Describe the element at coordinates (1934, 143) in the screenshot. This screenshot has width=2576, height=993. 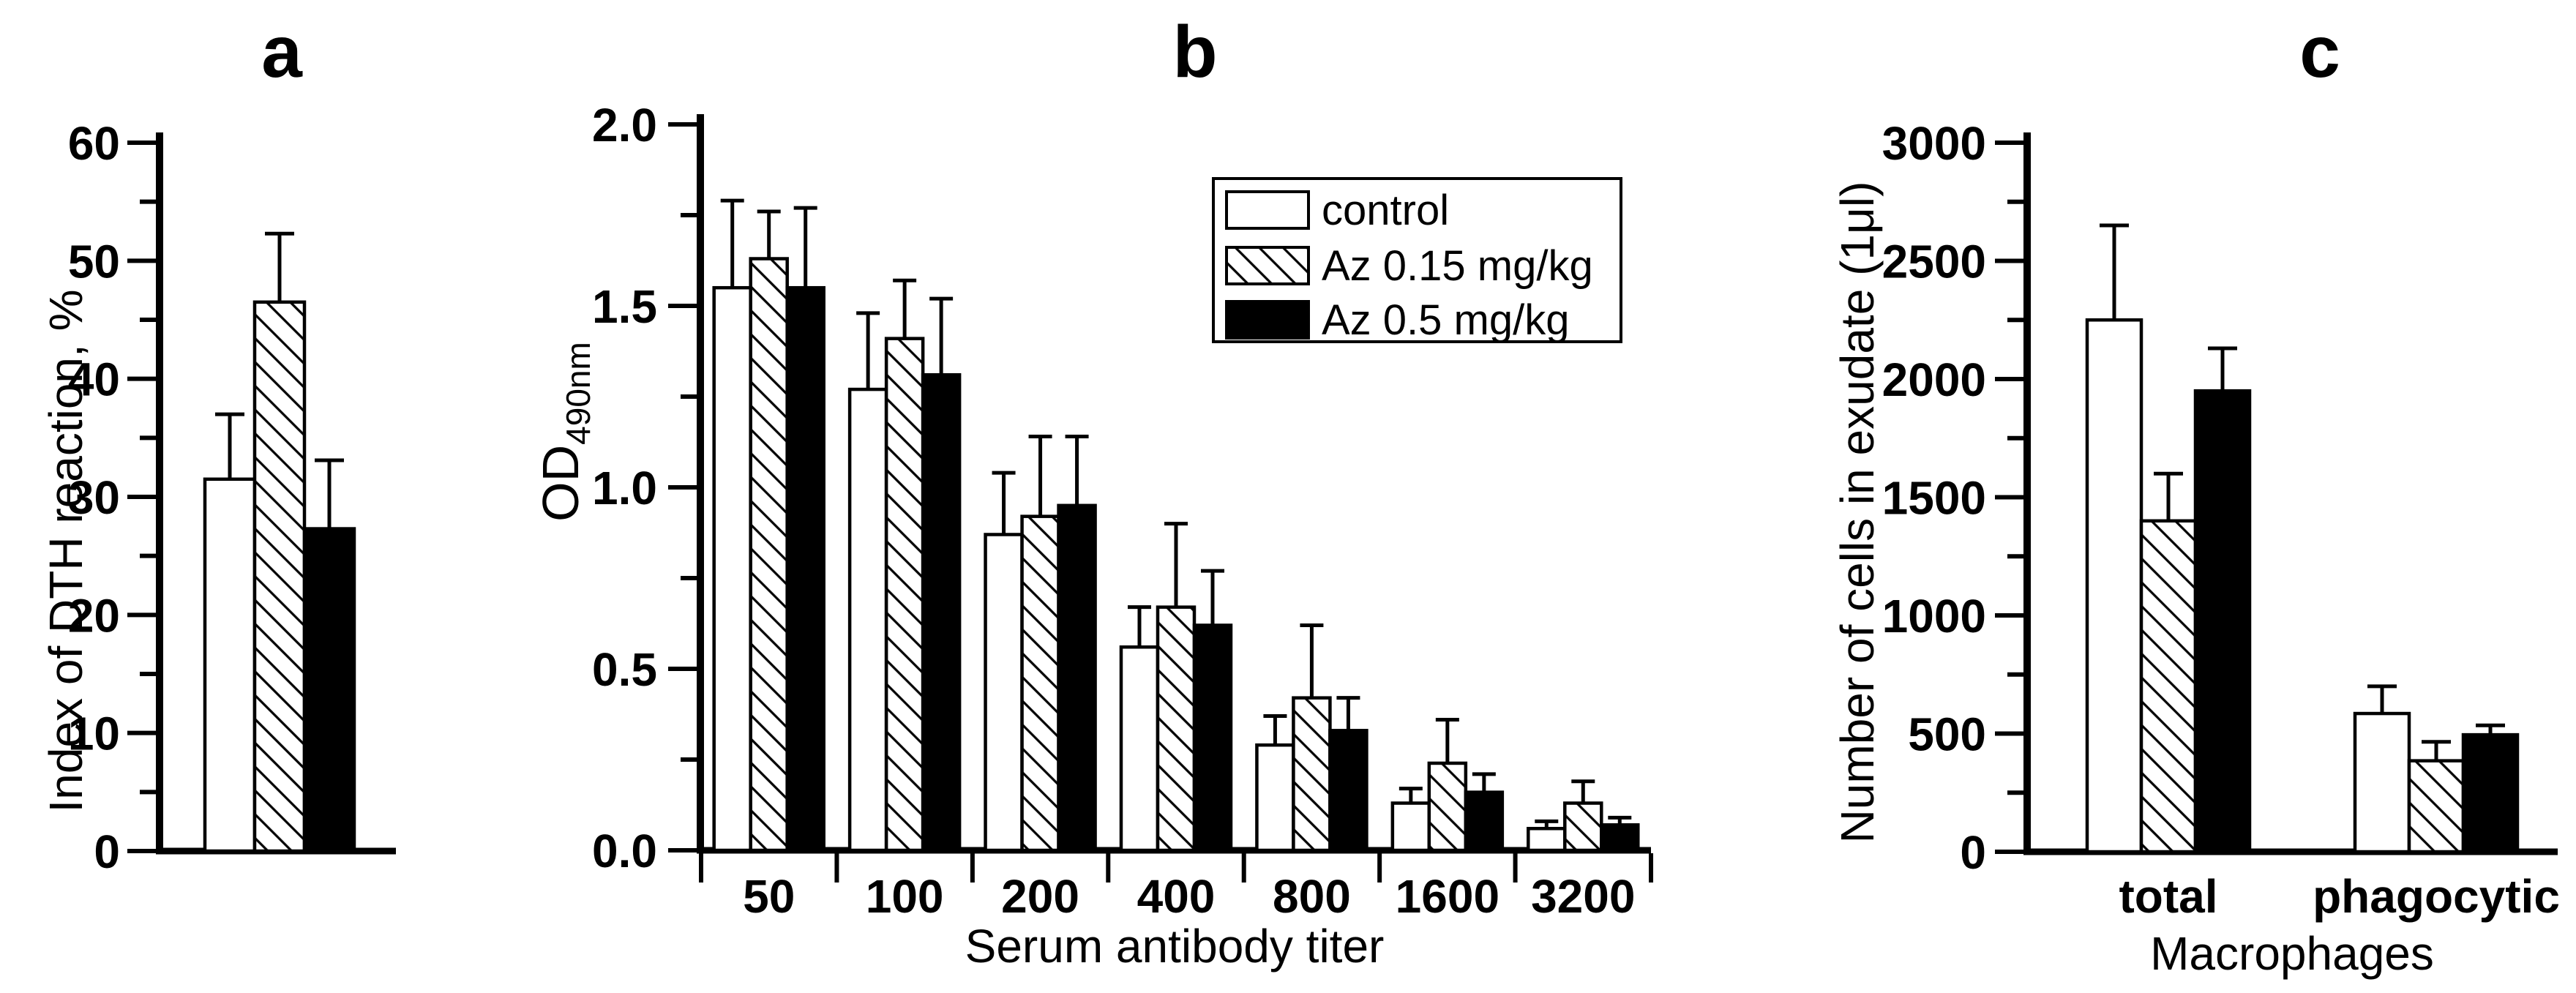
I see `y-tick-label-c: 3000` at that location.